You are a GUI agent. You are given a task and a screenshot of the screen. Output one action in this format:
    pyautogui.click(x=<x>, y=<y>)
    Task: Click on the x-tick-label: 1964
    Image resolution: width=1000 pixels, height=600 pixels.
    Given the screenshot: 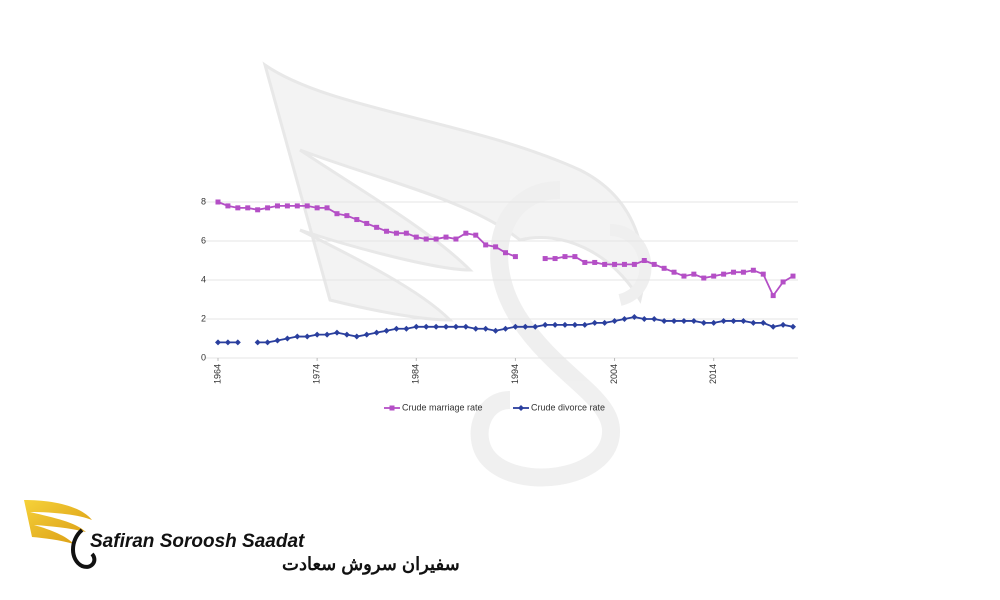 What is the action you would take?
    pyautogui.click(x=217, y=374)
    